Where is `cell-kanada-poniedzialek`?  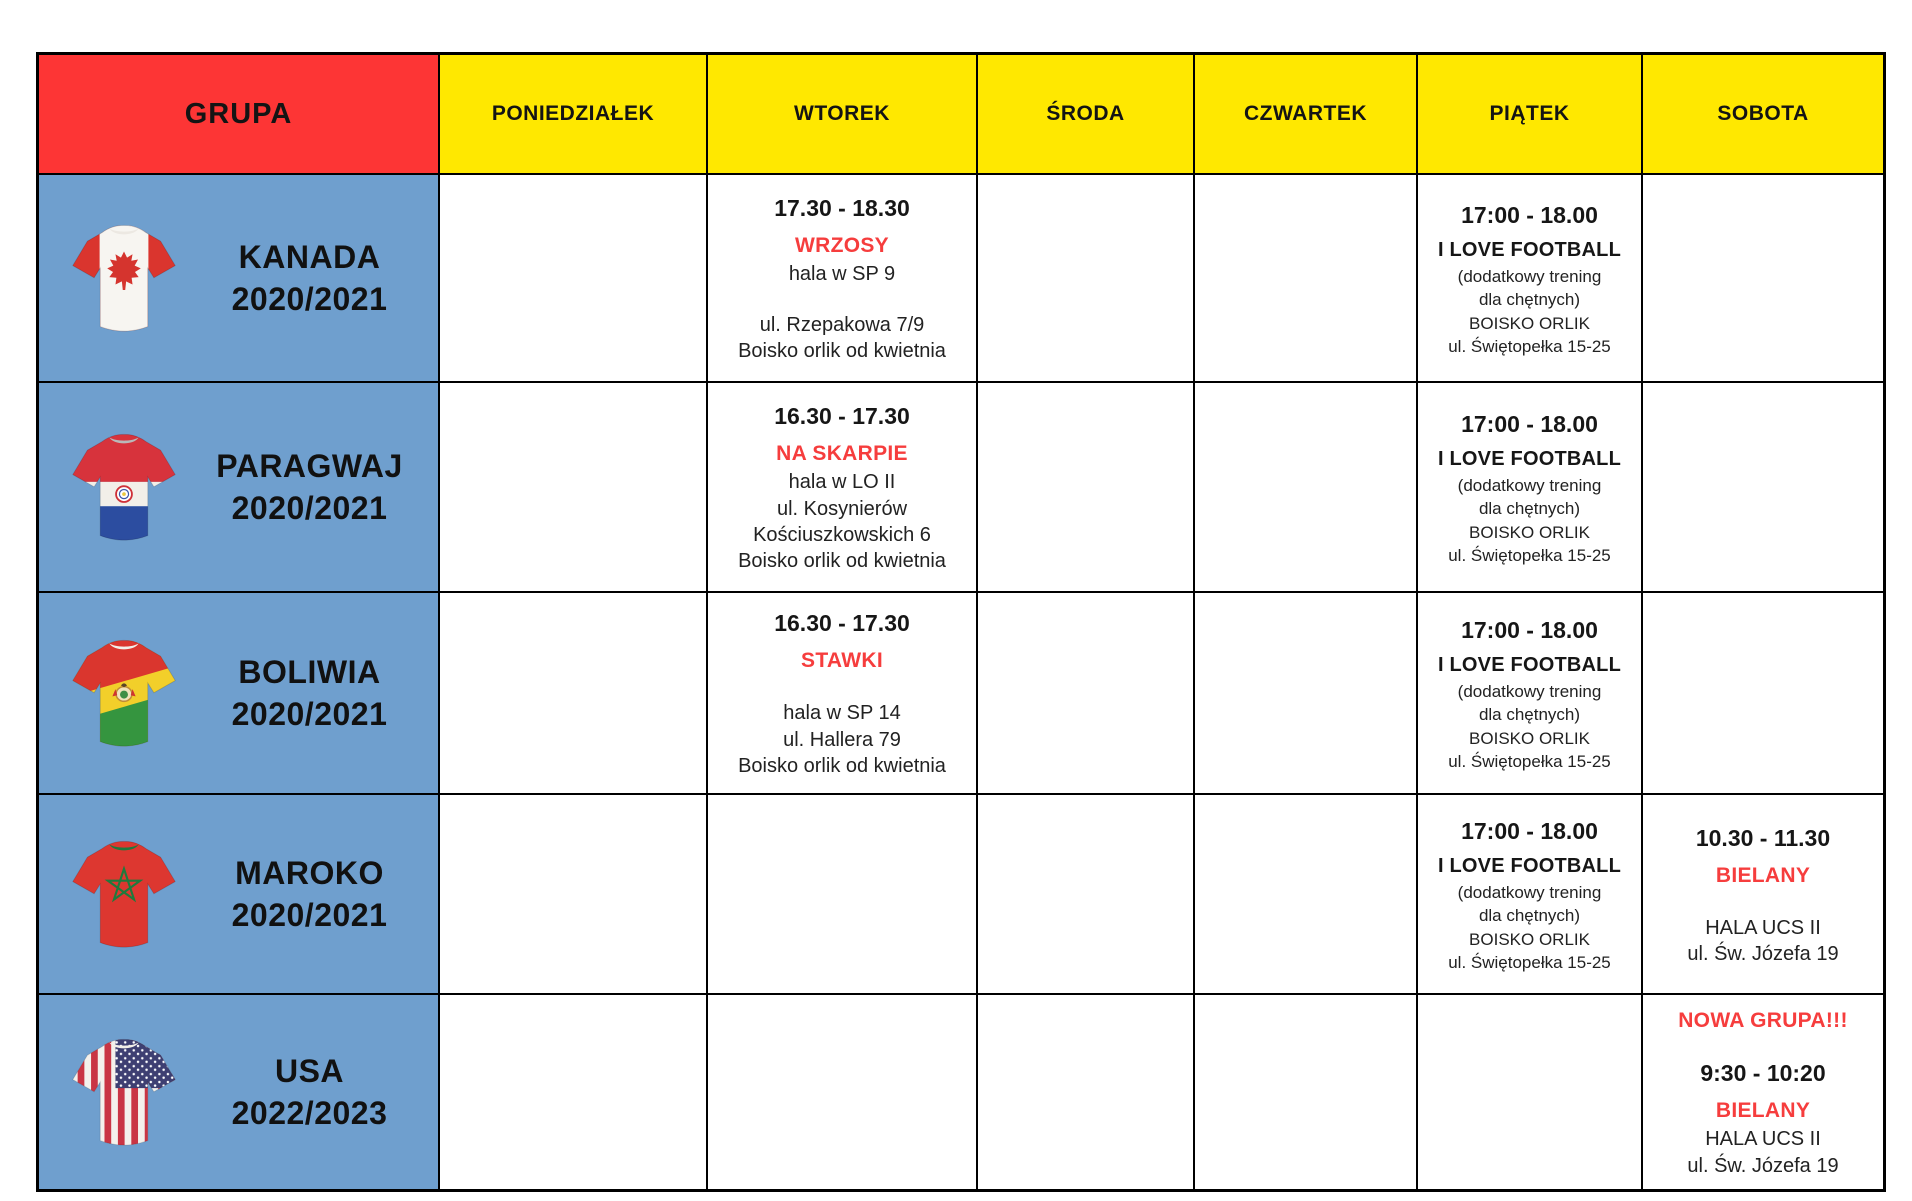 cell-kanada-poniedzialek is located at coordinates (572, 277).